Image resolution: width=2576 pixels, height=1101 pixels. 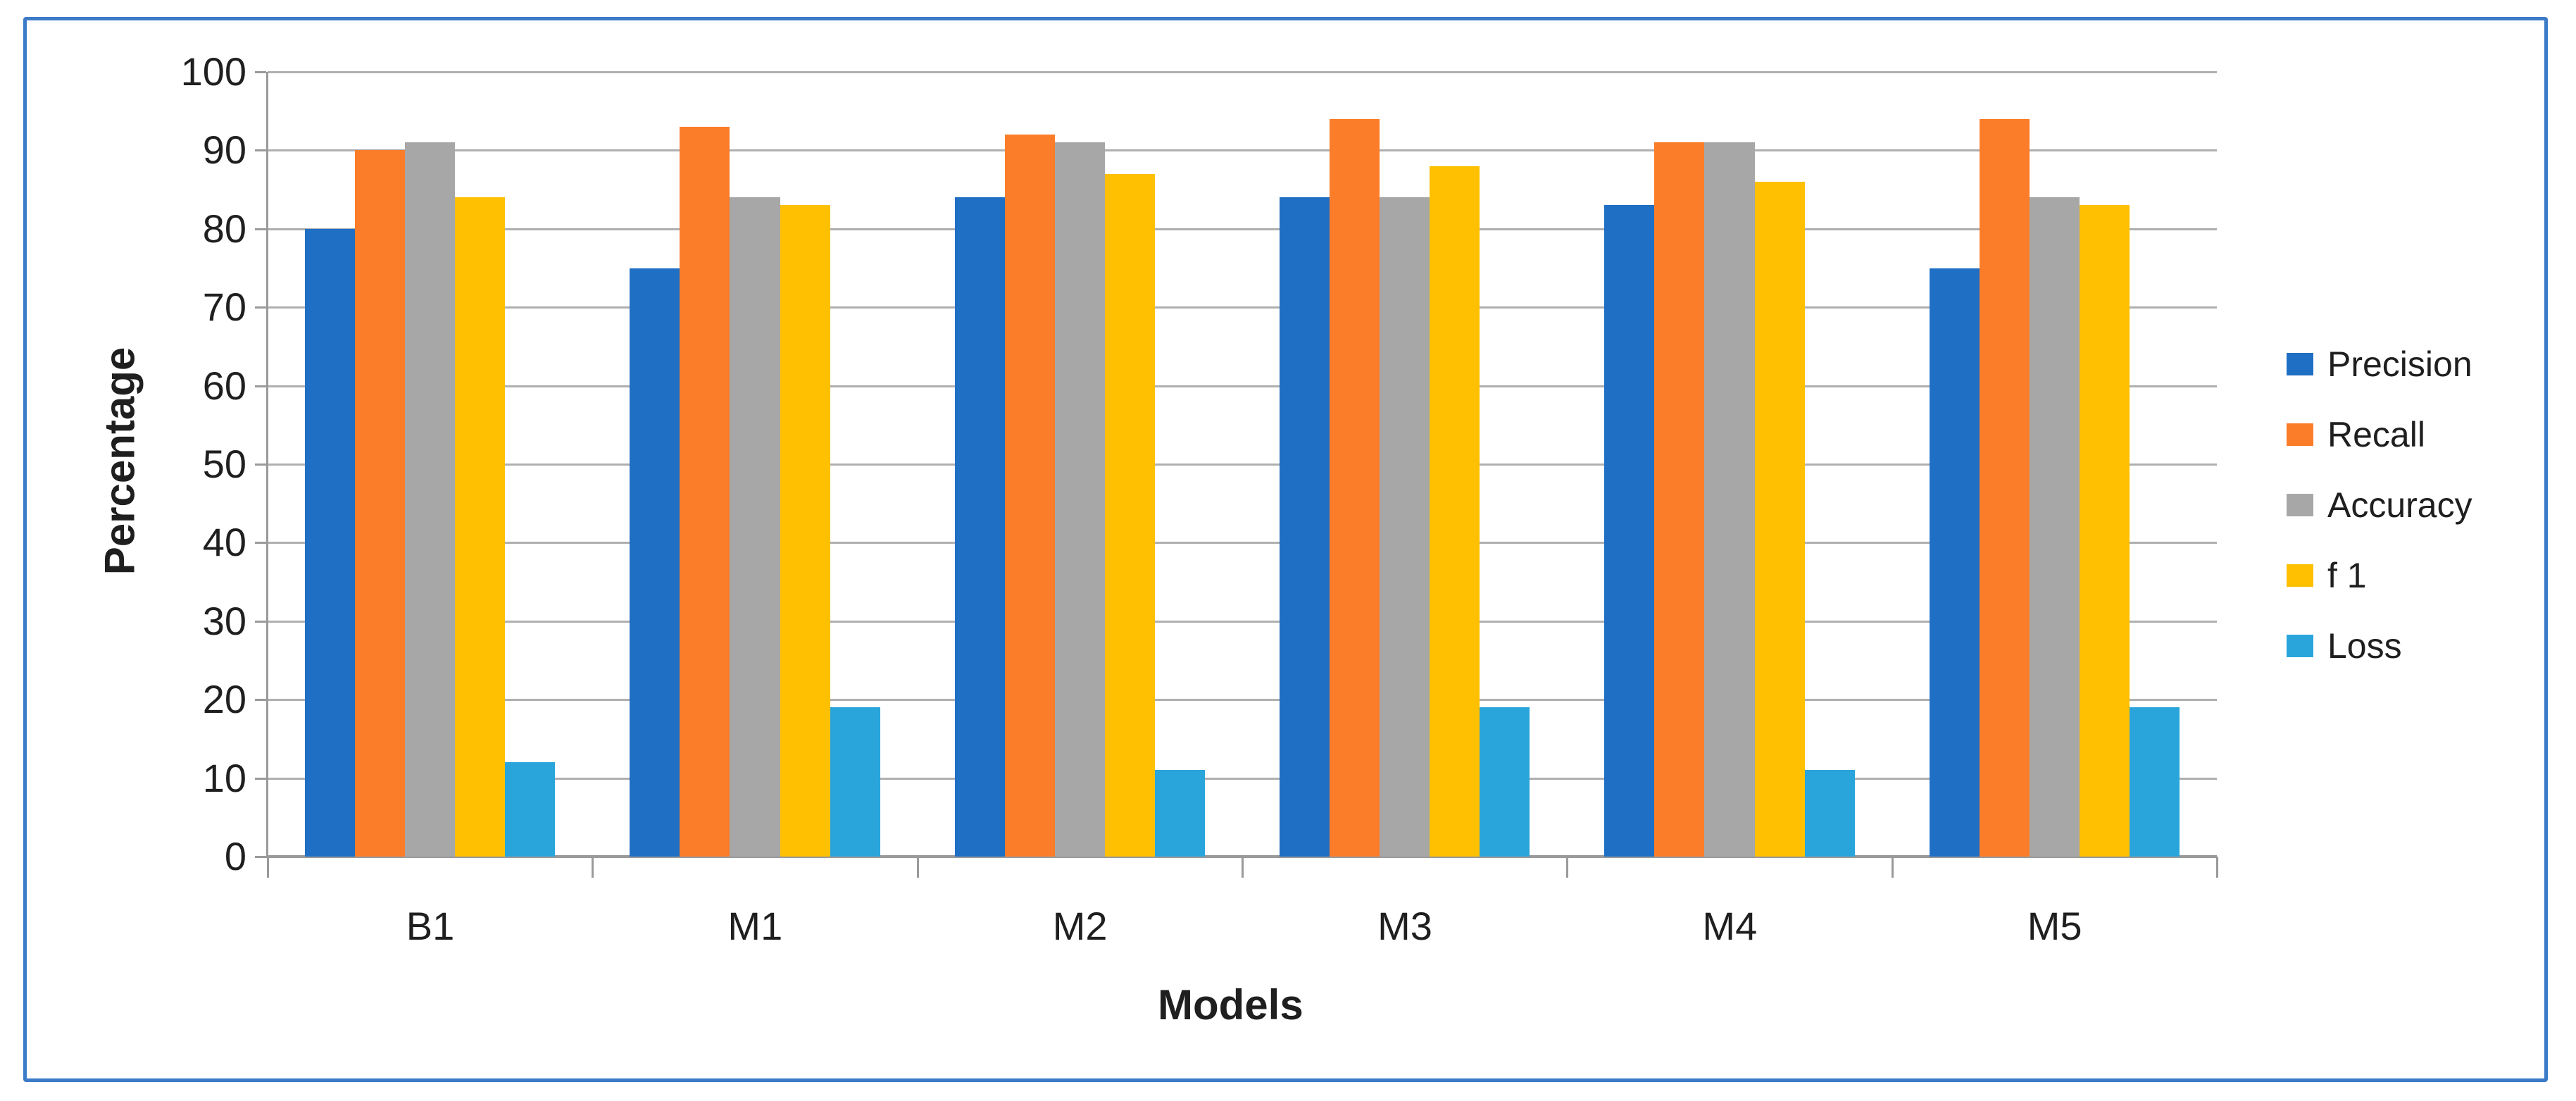 What do you see at coordinates (530, 809) in the screenshot?
I see `bar-loss-b1` at bounding box center [530, 809].